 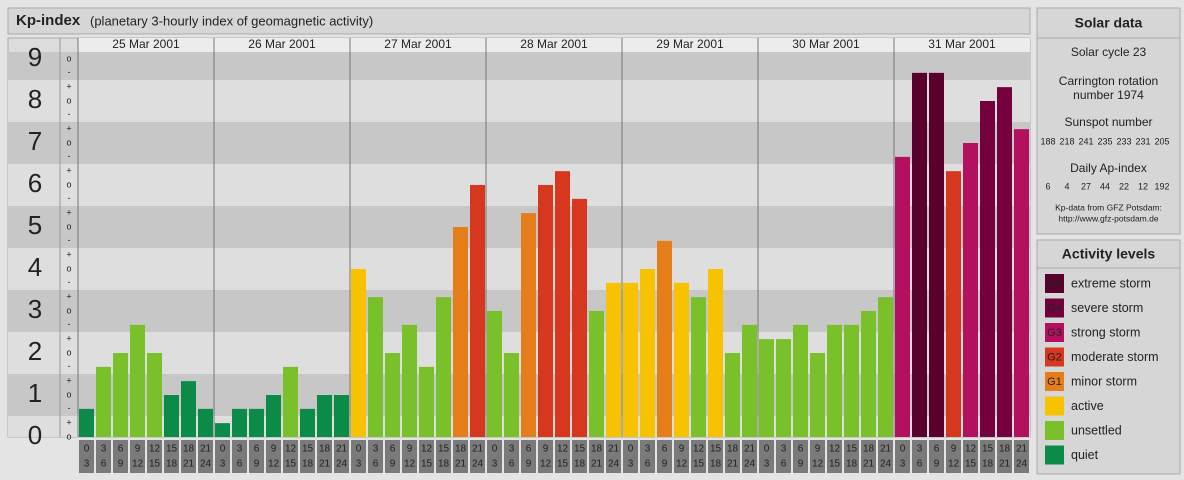 What do you see at coordinates (1124, 186) in the screenshot?
I see `panel-text: 22` at bounding box center [1124, 186].